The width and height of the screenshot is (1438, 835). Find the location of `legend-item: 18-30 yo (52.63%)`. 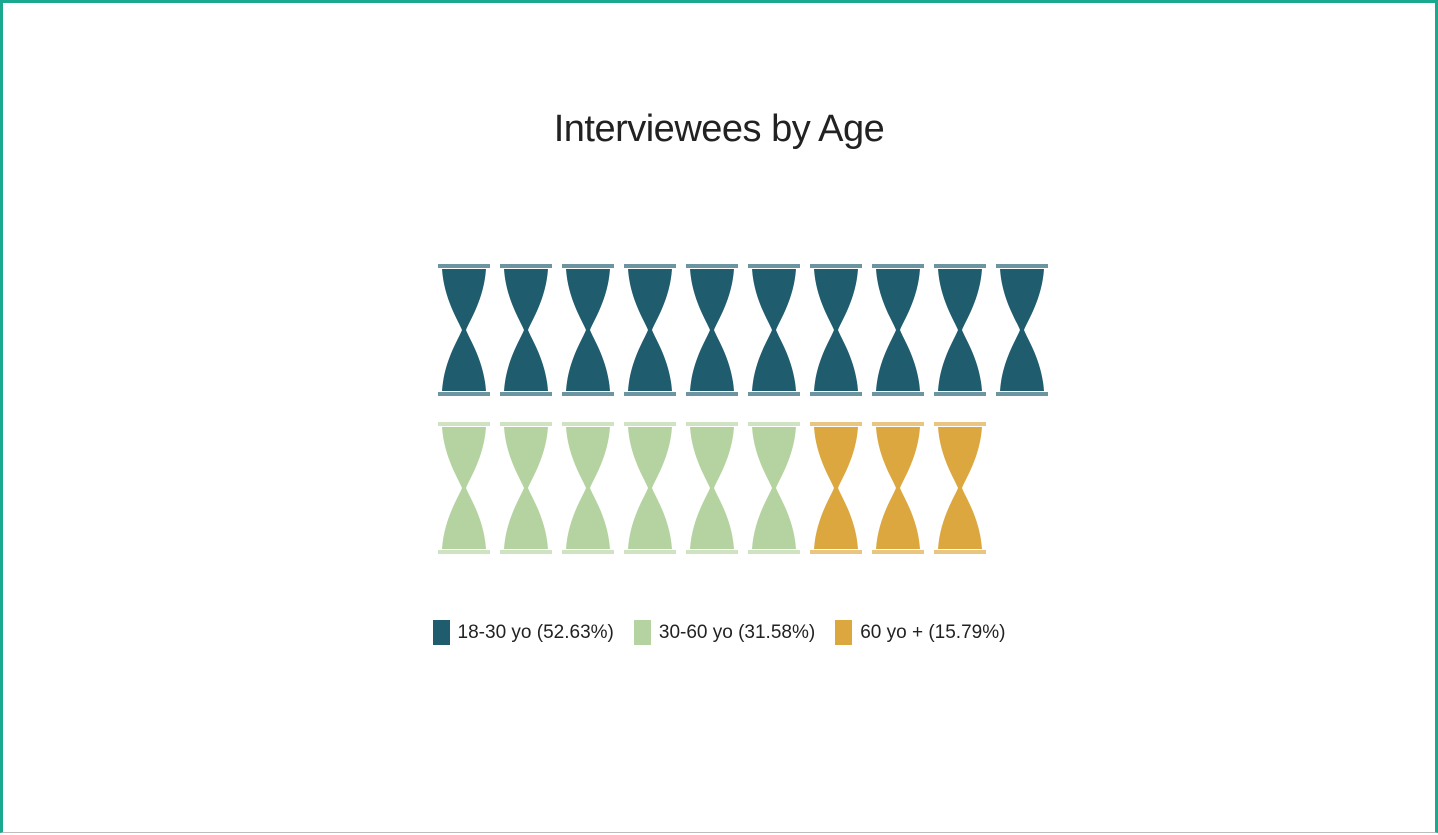

legend-item: 18-30 yo (52.63%) is located at coordinates (523, 632).